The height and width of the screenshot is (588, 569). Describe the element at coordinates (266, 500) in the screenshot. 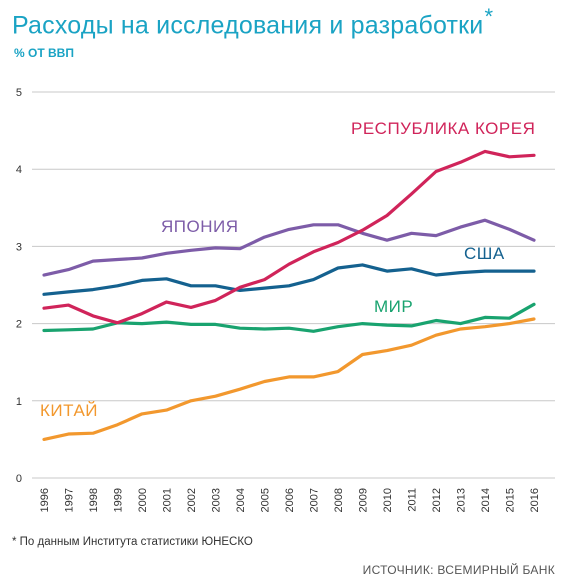

I see `x-tick-label: 2005` at that location.